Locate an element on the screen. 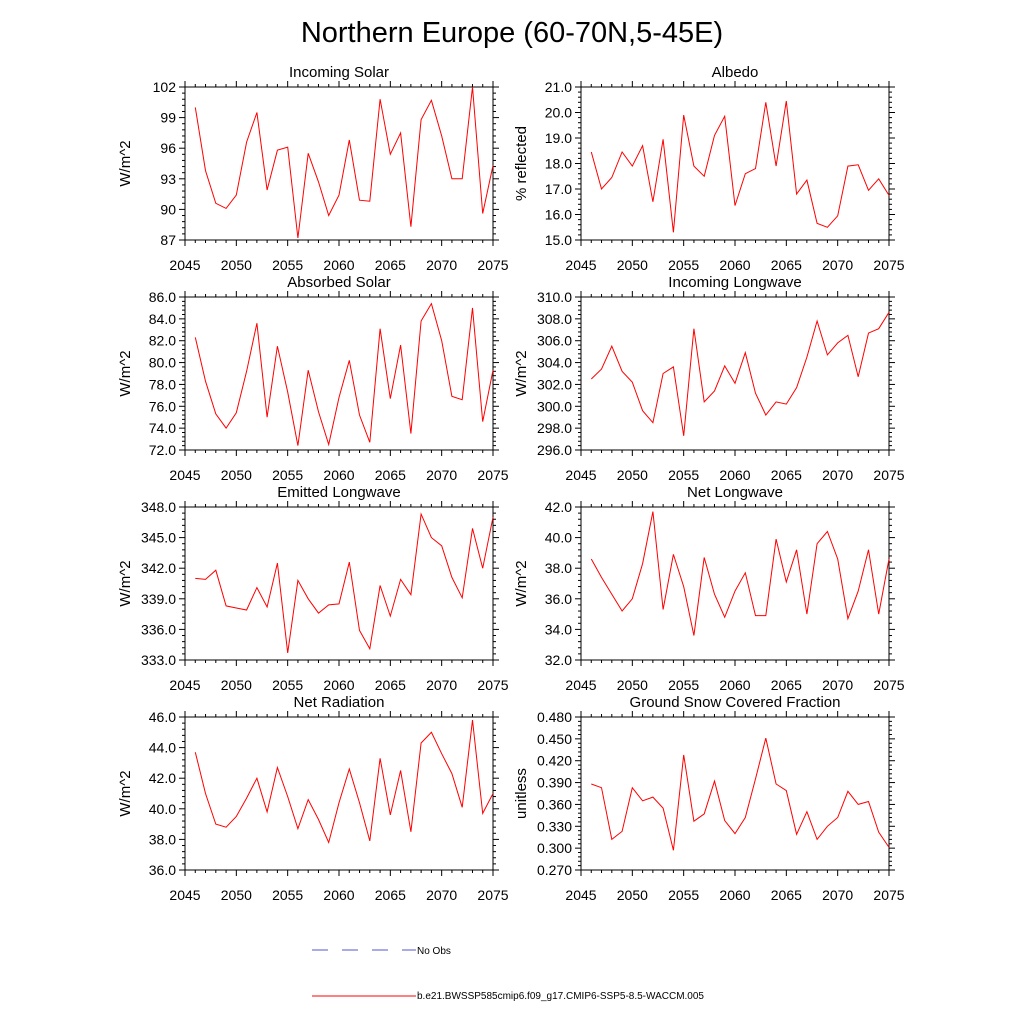  y-tick-label: 34.0 is located at coordinates (558, 629).